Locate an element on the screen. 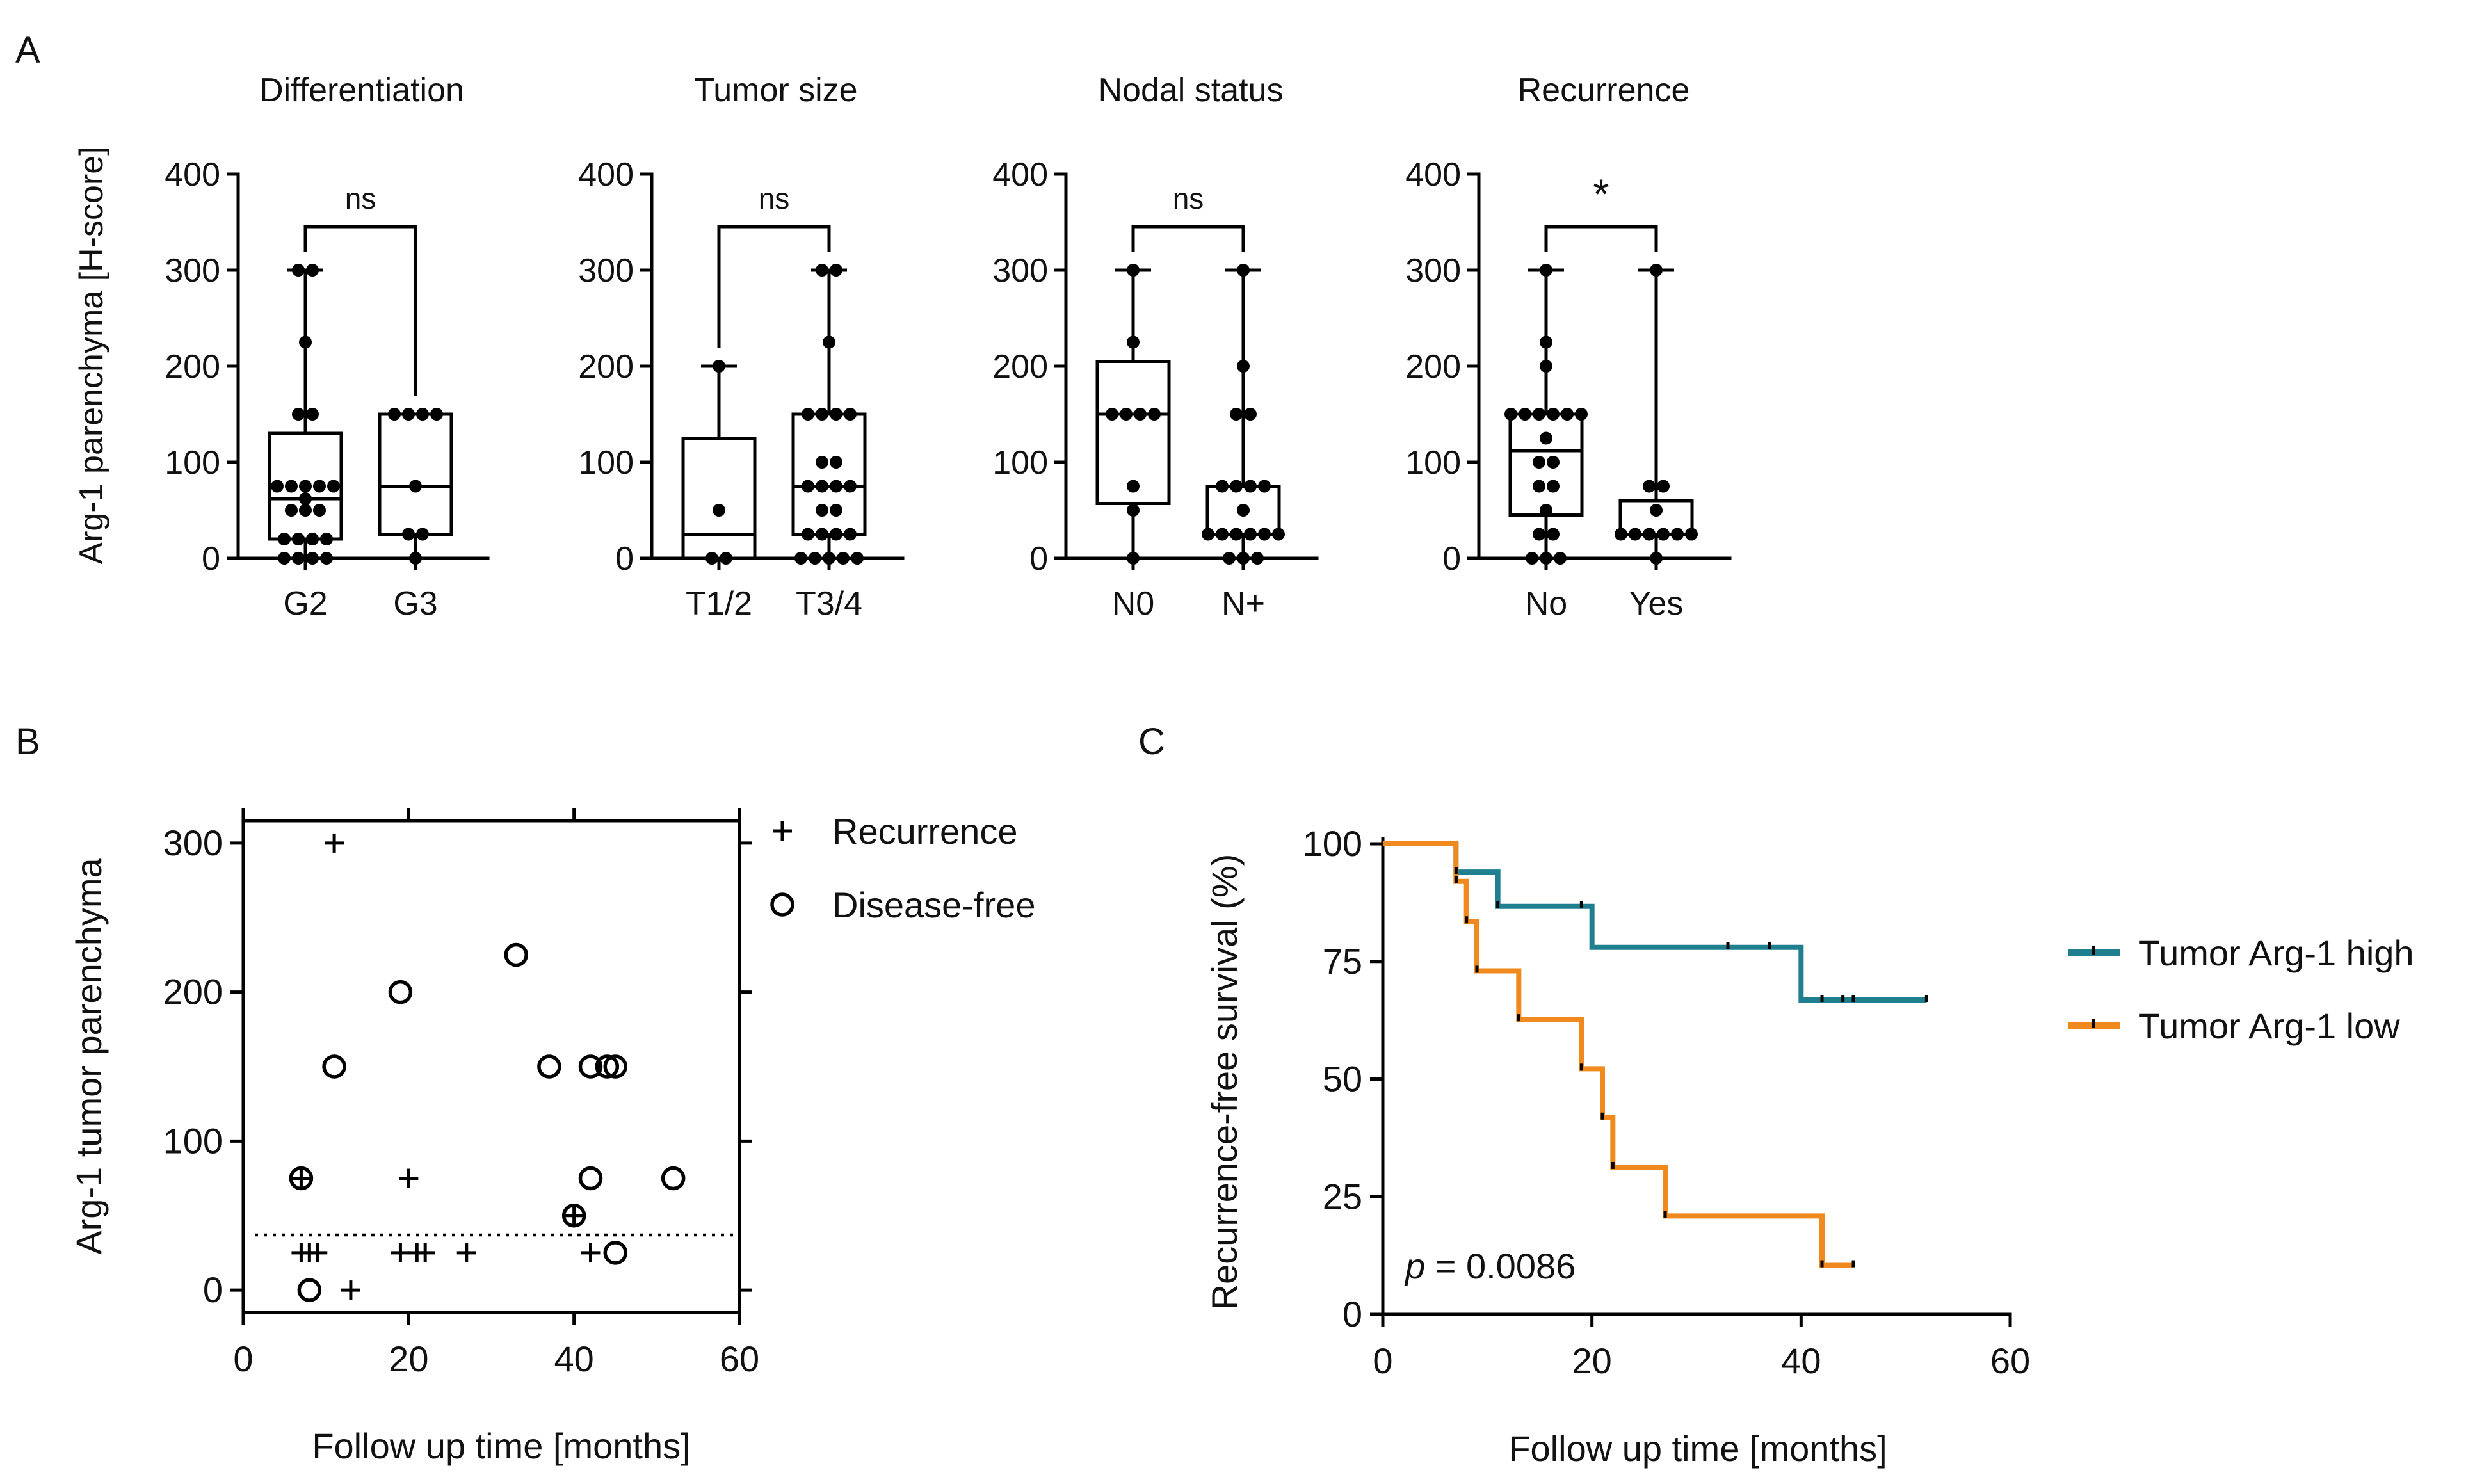 This screenshot has width=2475, height=1484. significance-label: * is located at coordinates (1601, 194).